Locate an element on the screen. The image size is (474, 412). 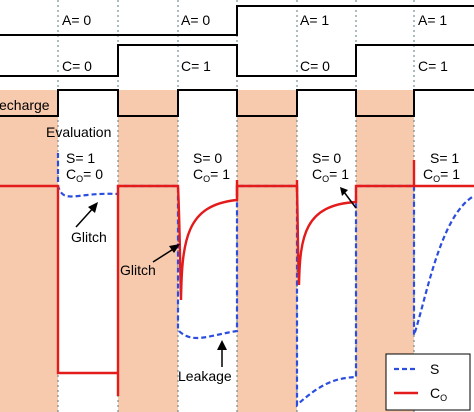
input-labels: A= 0 A= 0 A= 1 A= 1 C= 0 C= 1 C= 0 C= 1 is located at coordinates (255, 43).